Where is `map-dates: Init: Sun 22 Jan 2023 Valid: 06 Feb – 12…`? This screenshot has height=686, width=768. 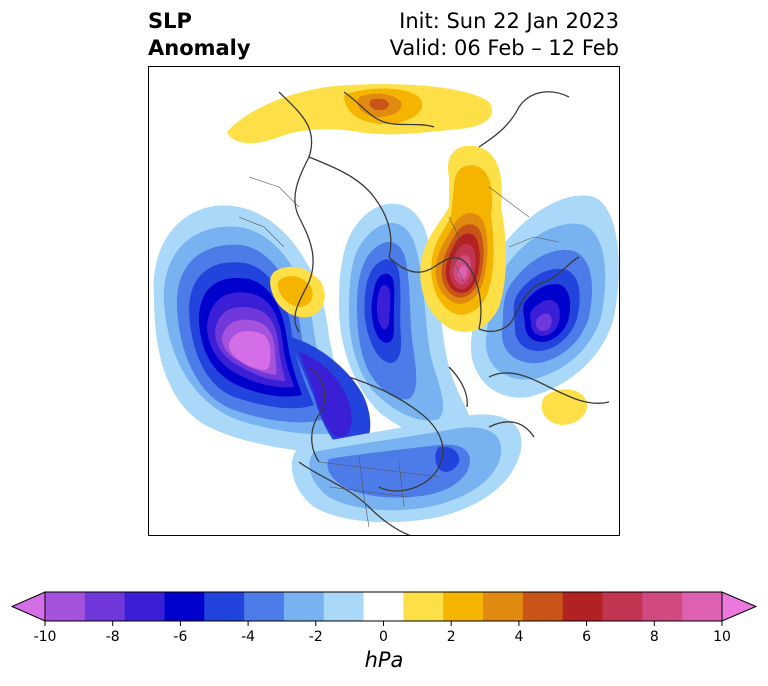 map-dates: Init: Sun 22 Jan 2023 Valid: 06 Feb – 12… is located at coordinates (504, 35).